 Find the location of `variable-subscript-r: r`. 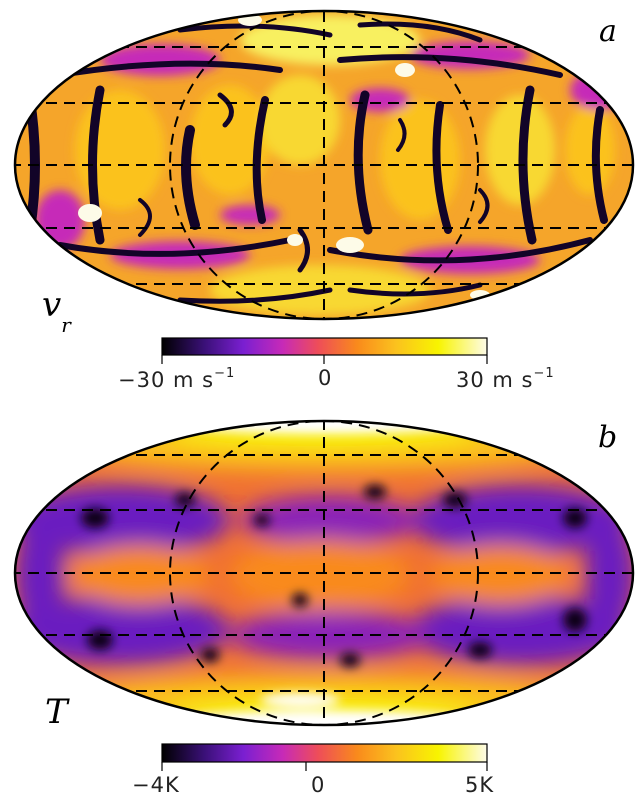

variable-subscript-r: r is located at coordinates (66, 324).